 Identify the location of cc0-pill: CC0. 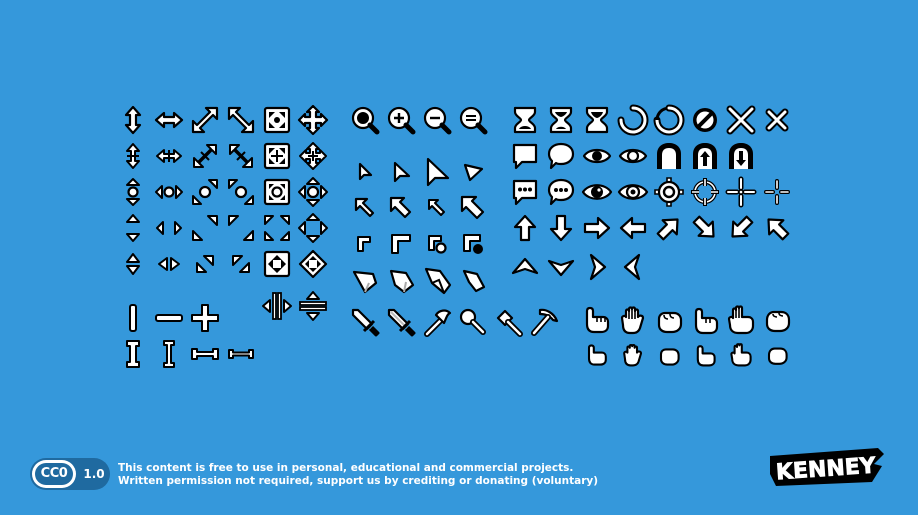
(54, 474).